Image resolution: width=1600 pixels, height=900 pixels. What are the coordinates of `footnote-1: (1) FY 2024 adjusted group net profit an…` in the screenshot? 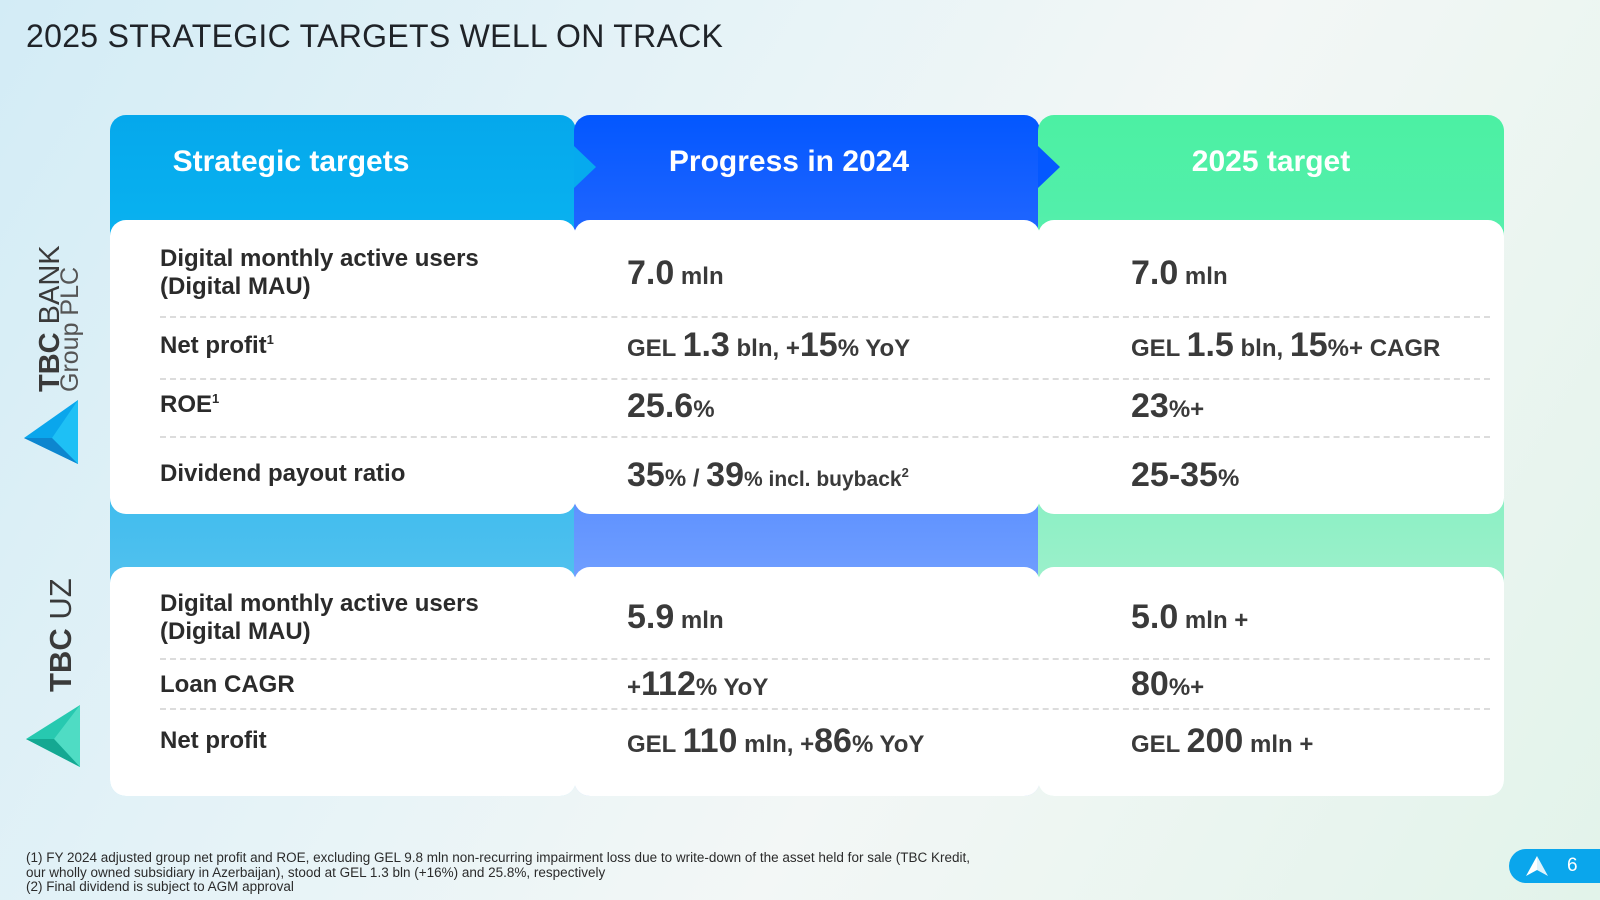 It's located at (498, 865).